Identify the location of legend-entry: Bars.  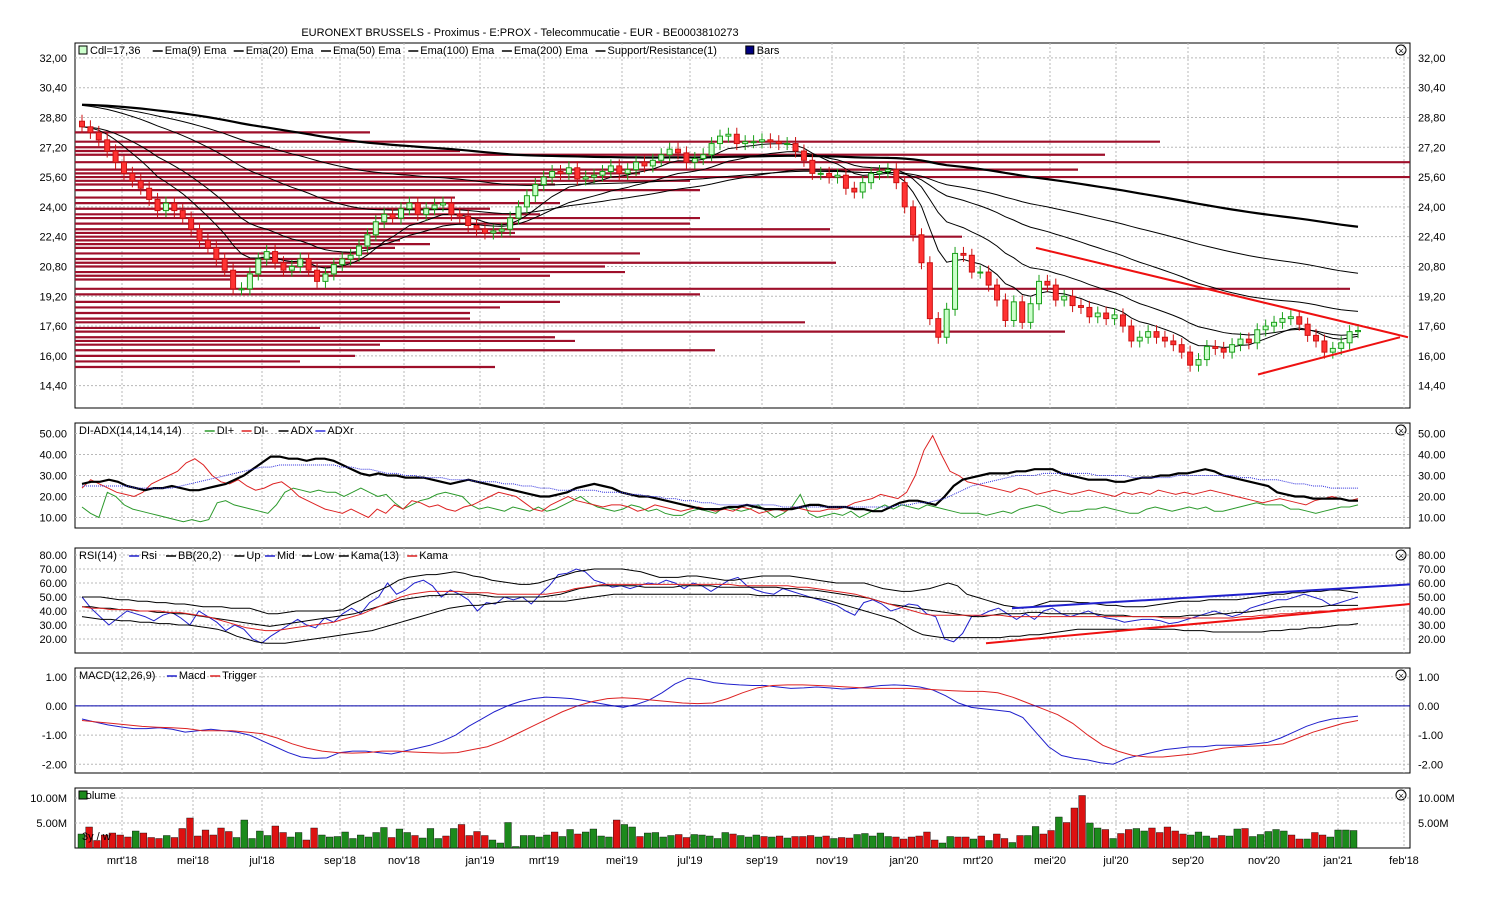
(768, 51).